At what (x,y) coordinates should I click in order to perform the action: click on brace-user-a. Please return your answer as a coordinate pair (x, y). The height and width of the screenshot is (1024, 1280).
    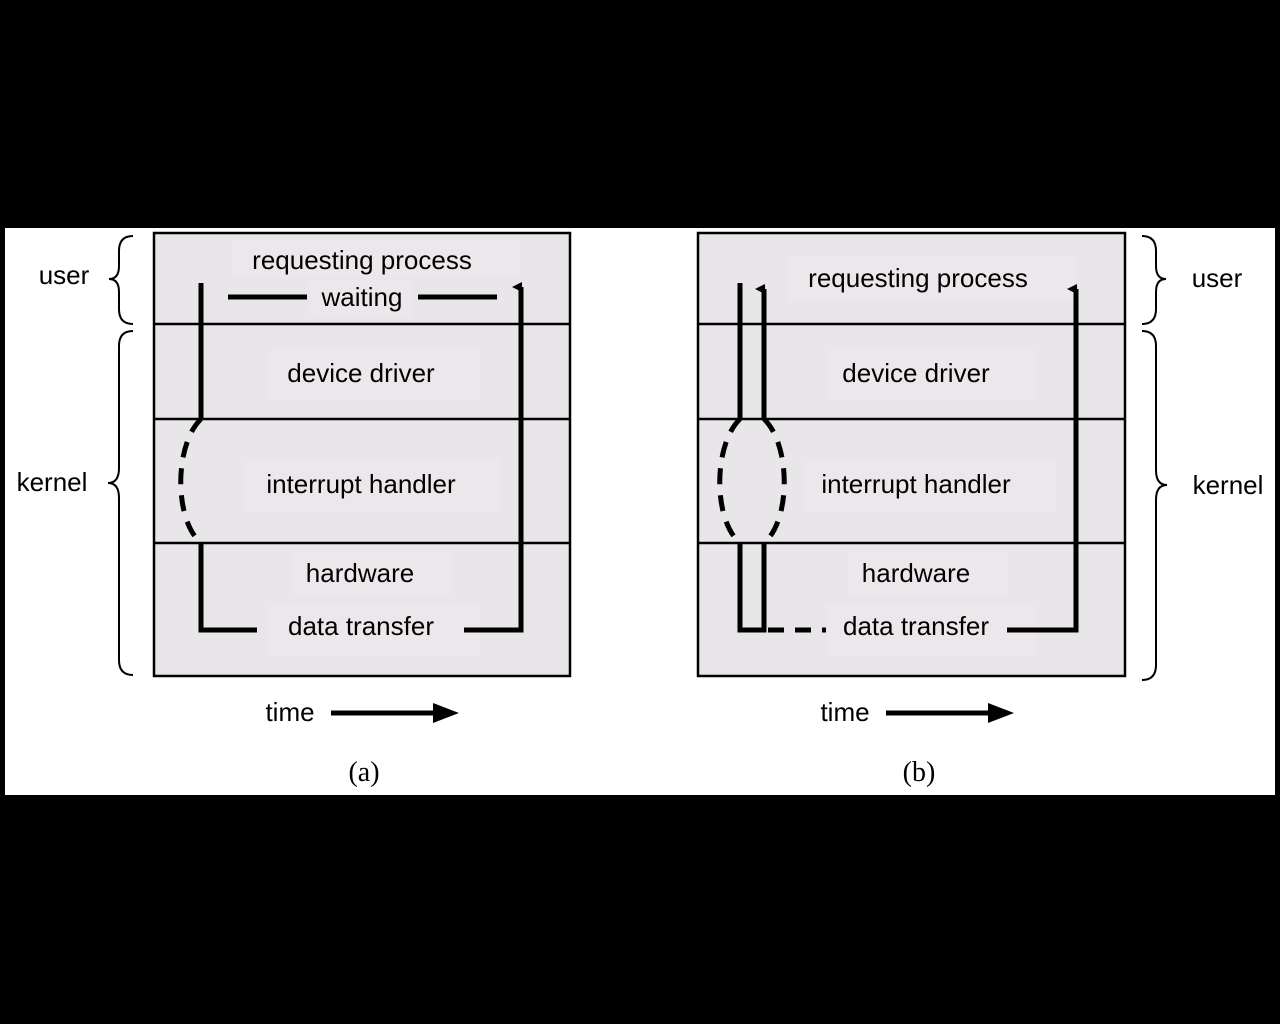
    Looking at the image, I should click on (121, 280).